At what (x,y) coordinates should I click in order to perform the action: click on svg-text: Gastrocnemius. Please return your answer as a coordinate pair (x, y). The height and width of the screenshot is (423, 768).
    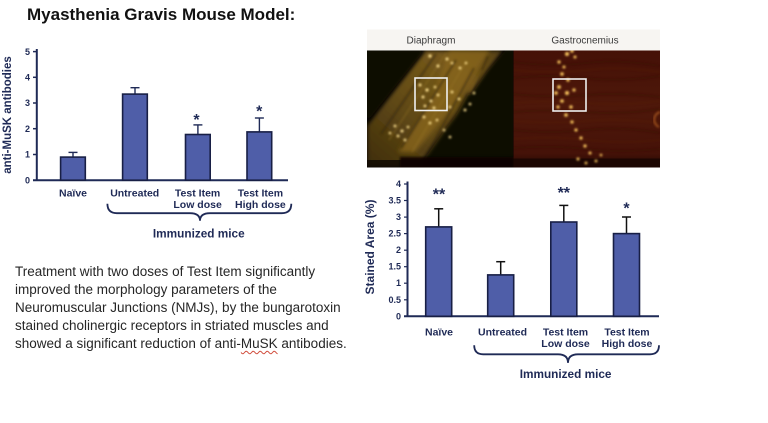
    Looking at the image, I should click on (584, 41).